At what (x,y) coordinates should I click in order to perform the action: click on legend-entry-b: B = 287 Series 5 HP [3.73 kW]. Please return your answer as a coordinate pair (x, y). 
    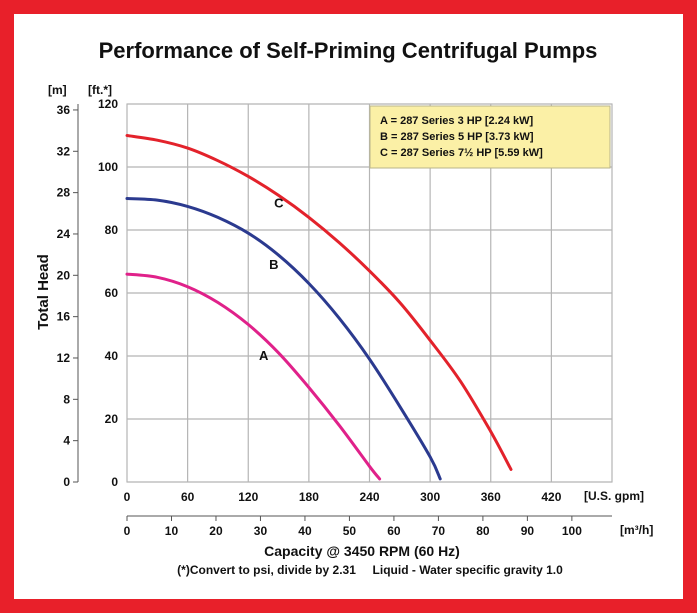
    Looking at the image, I should click on (457, 137).